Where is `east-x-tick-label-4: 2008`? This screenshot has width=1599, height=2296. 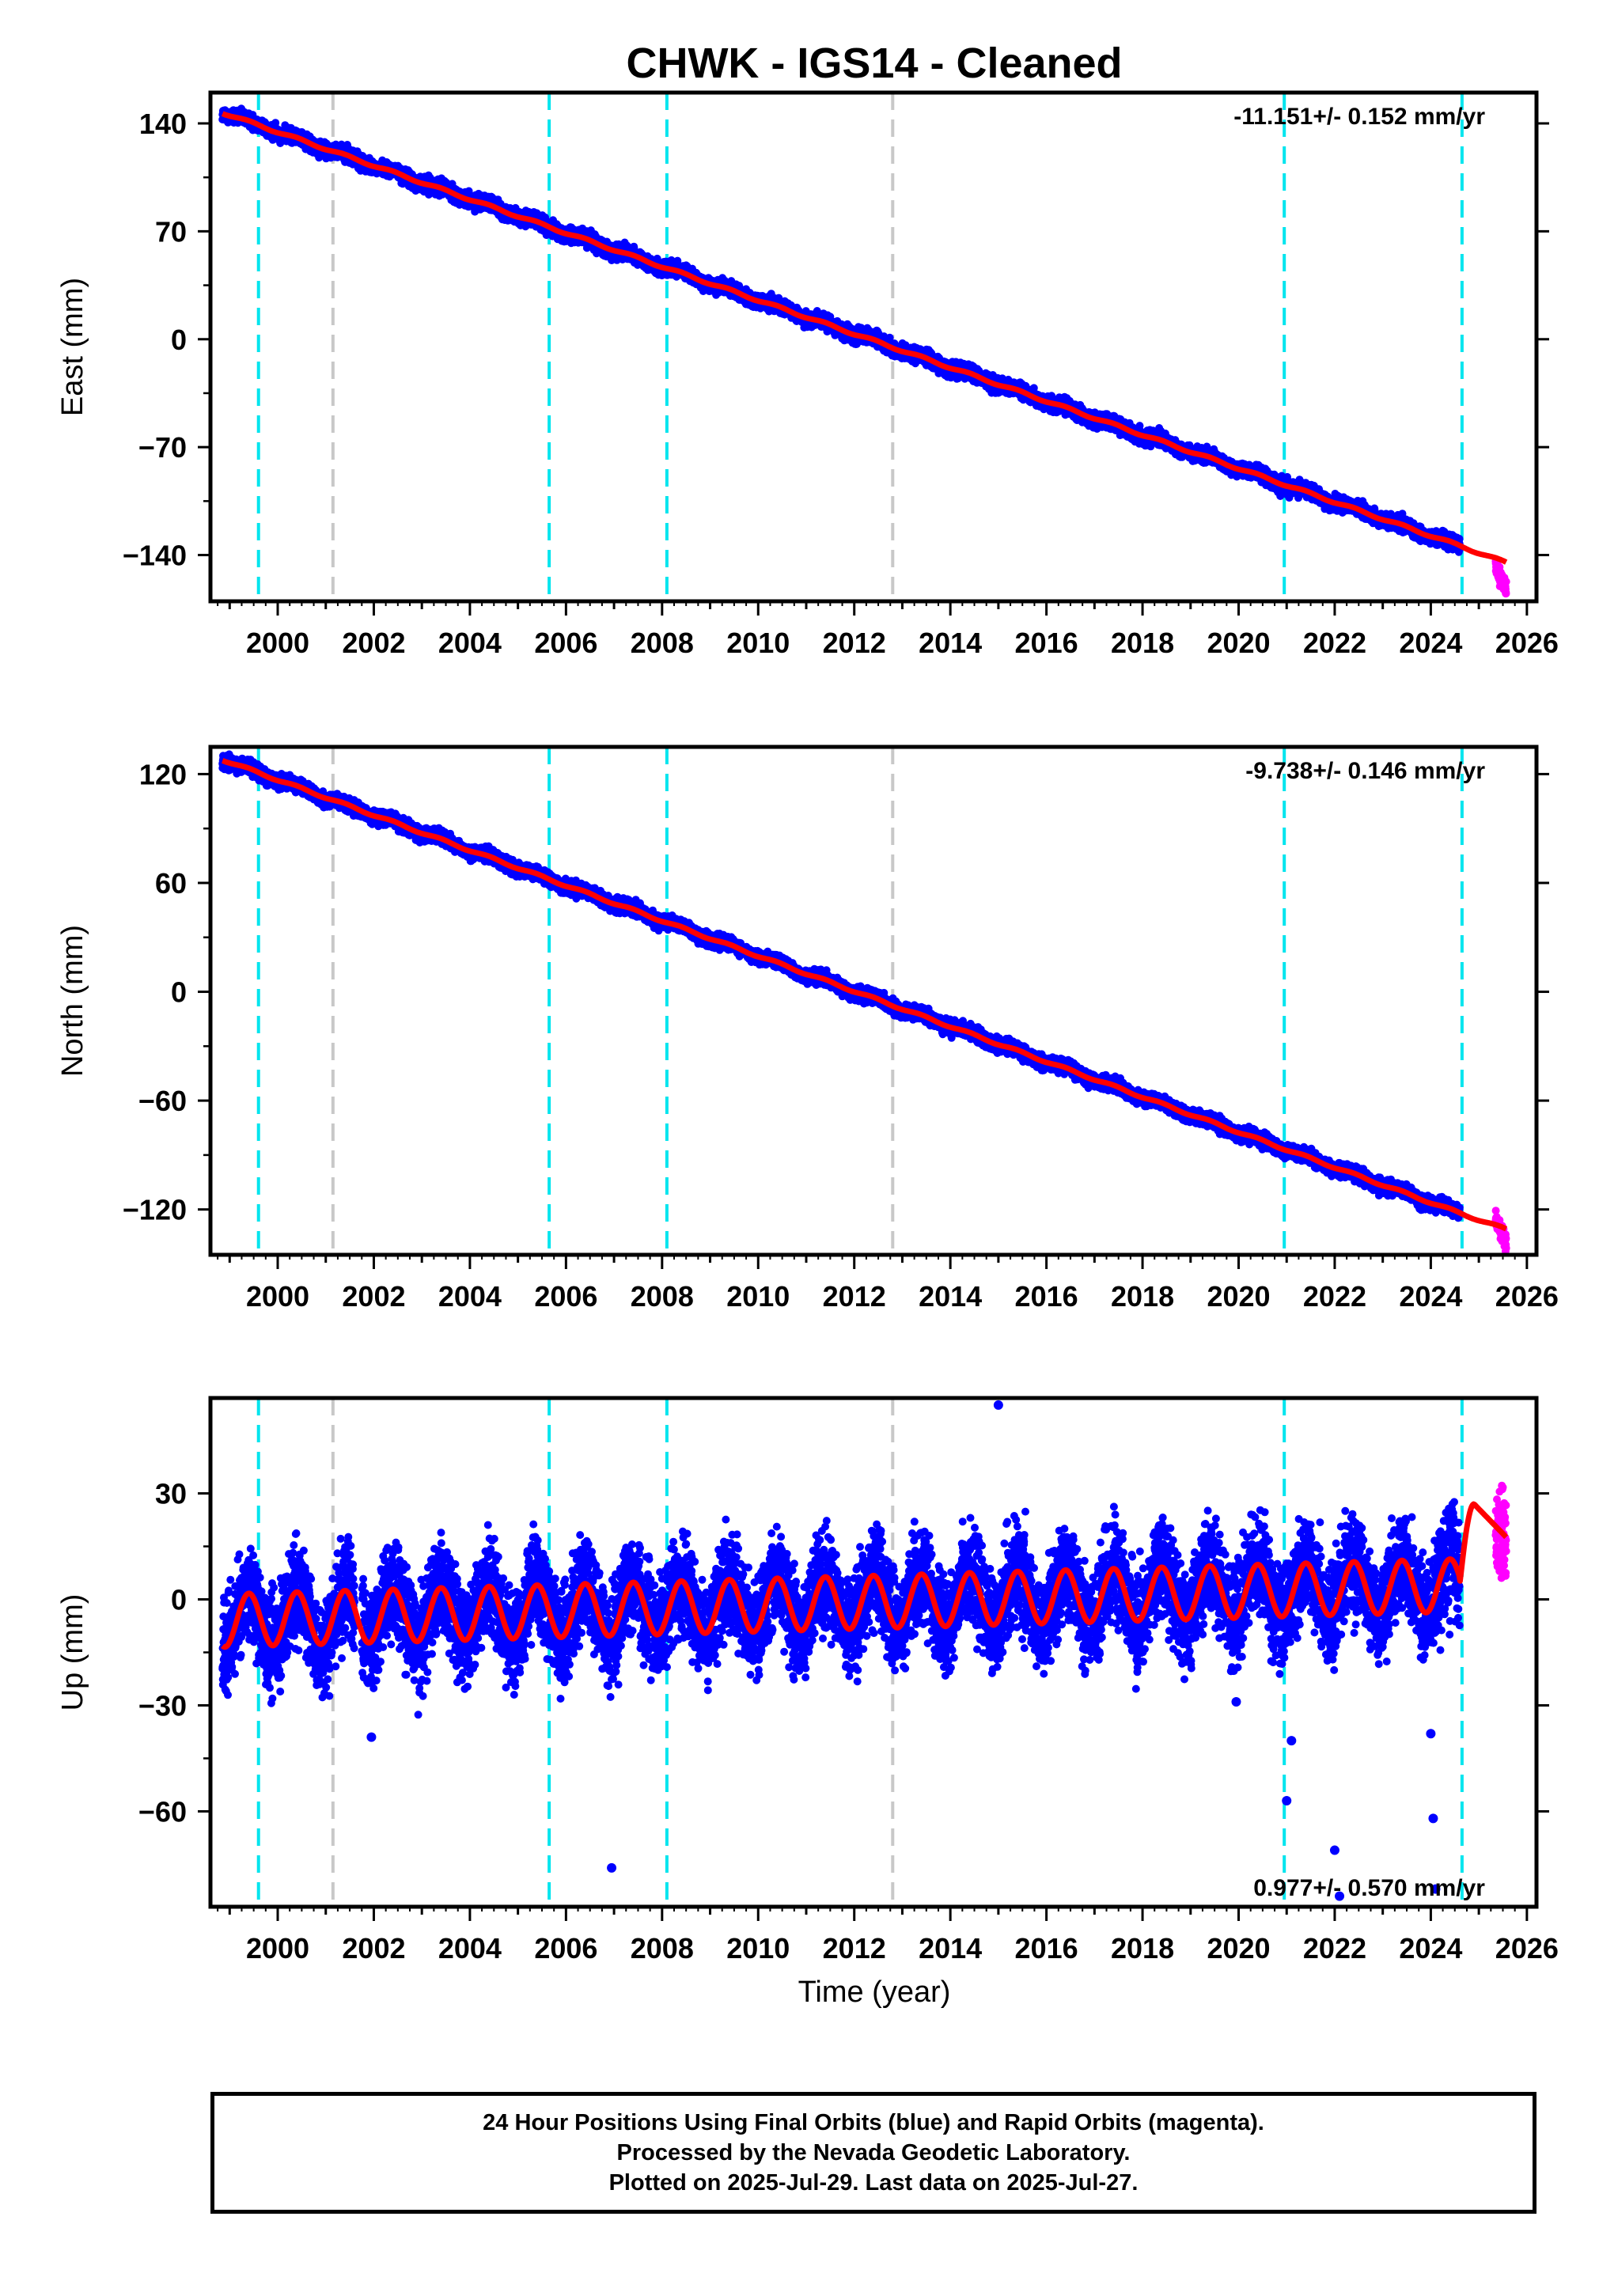
east-x-tick-label-4: 2008 is located at coordinates (662, 643).